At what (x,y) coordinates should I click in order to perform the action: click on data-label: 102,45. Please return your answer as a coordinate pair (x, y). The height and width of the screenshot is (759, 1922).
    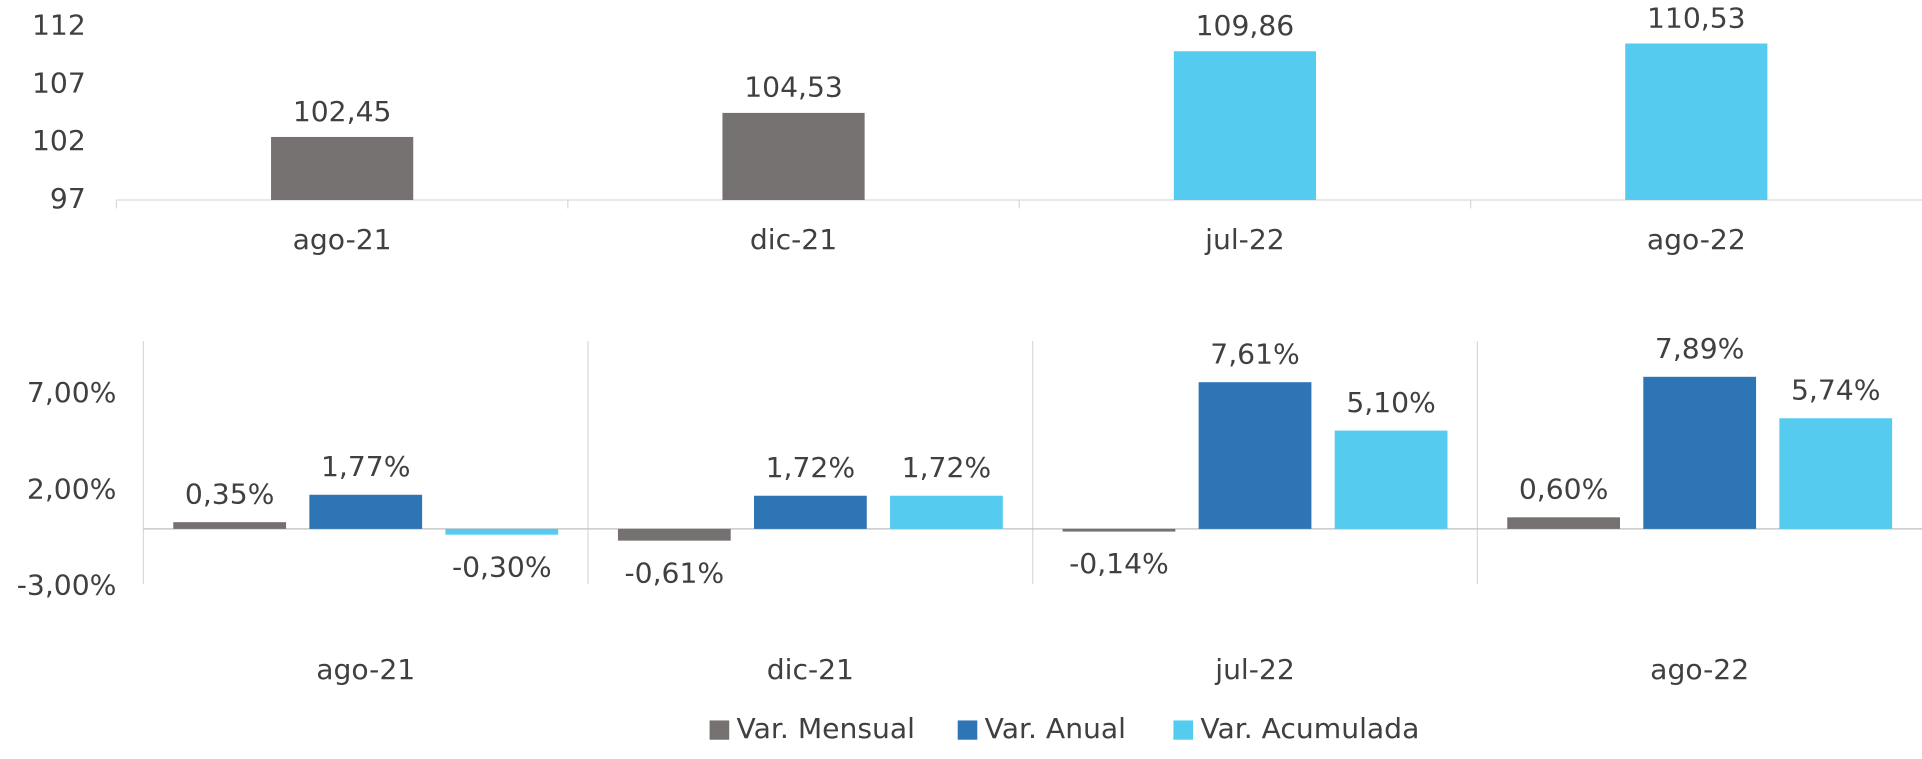
    Looking at the image, I should click on (342, 111).